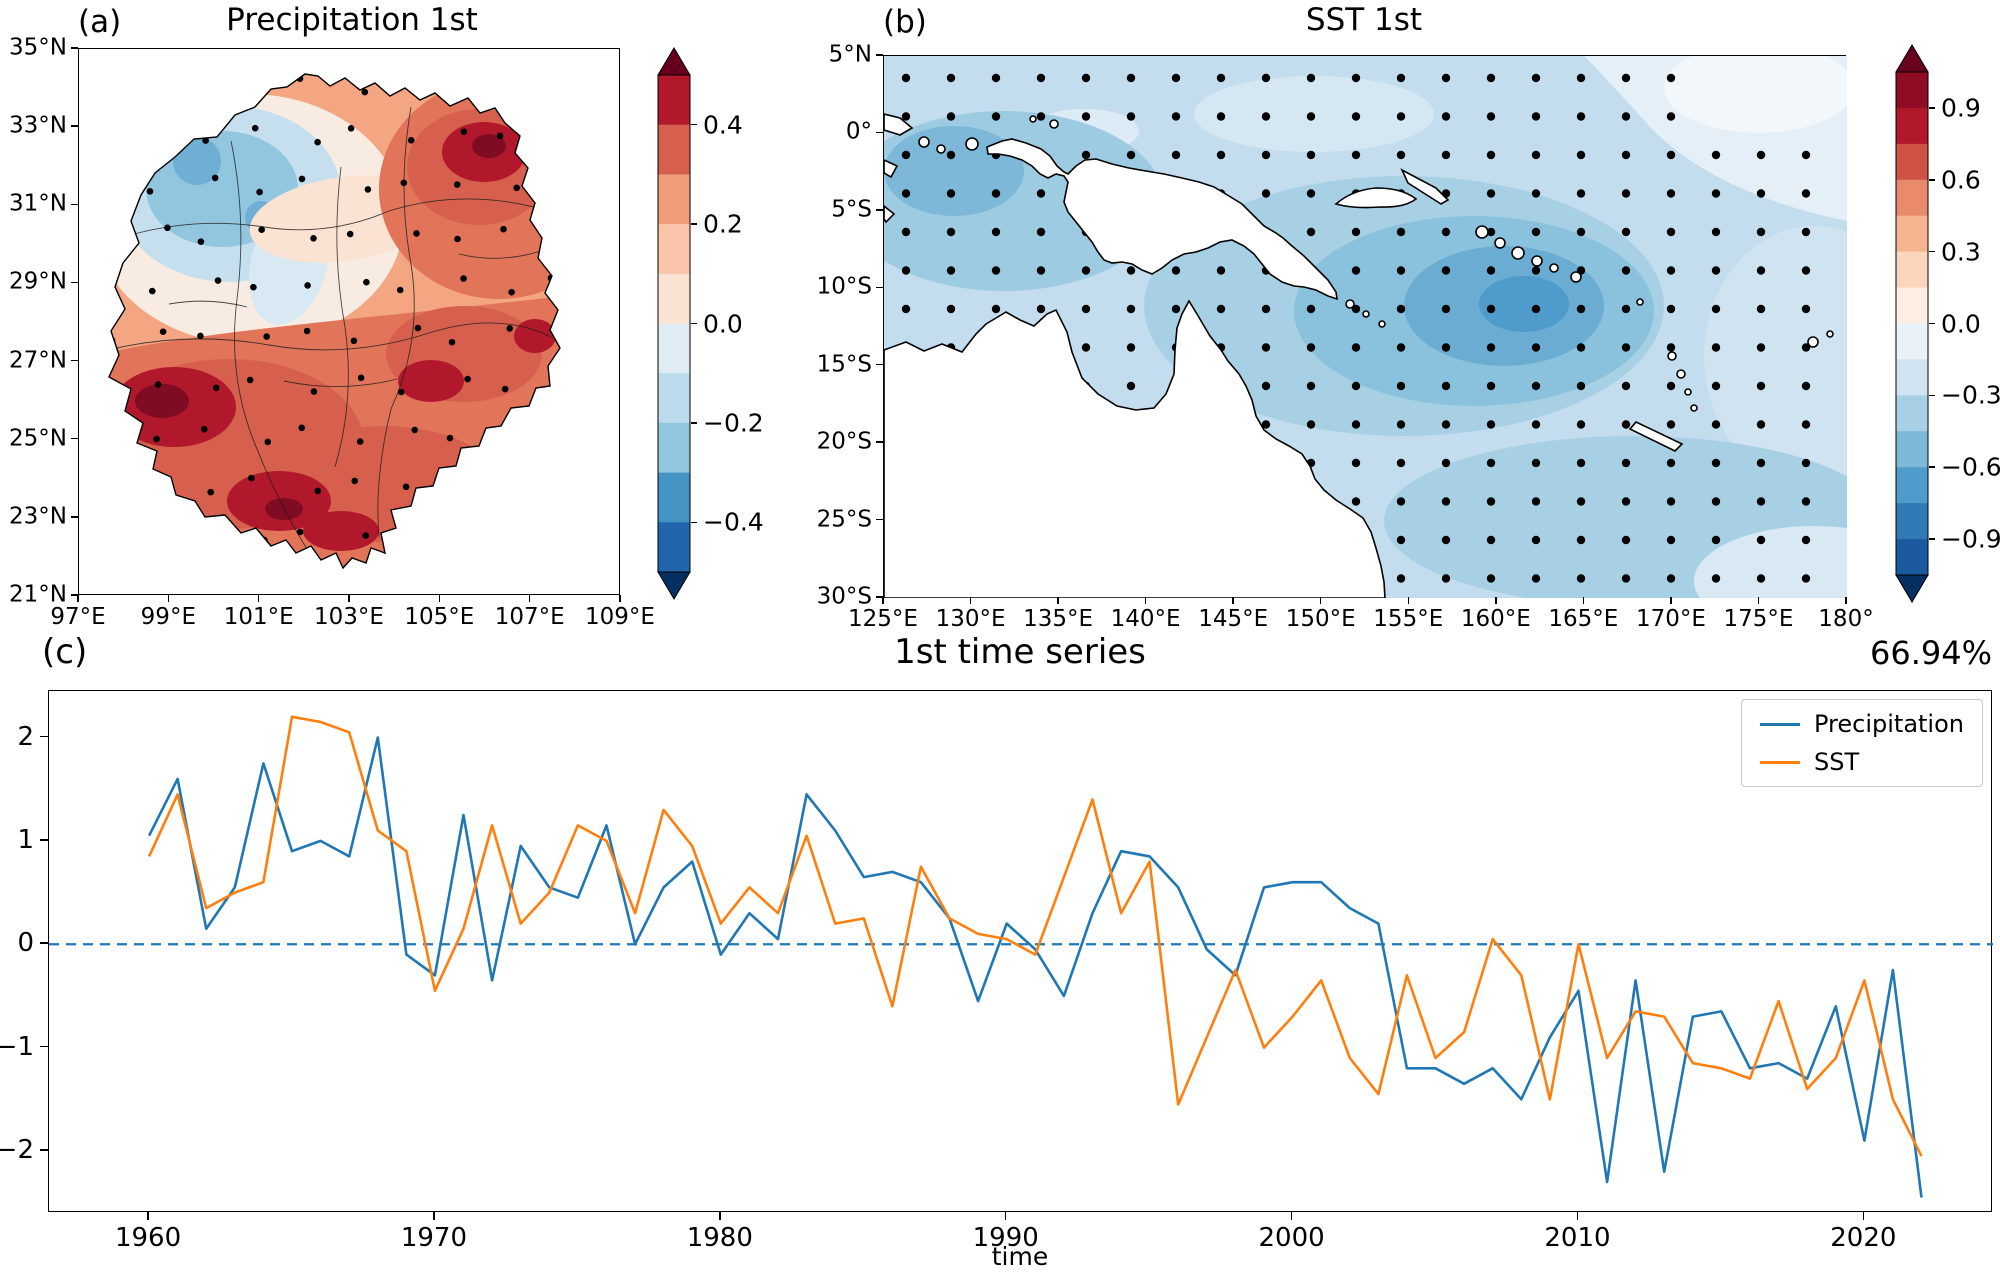 The image size is (2000, 1272). I want to click on panel-b-colorbar-tick: 0.6, so click(1961, 180).